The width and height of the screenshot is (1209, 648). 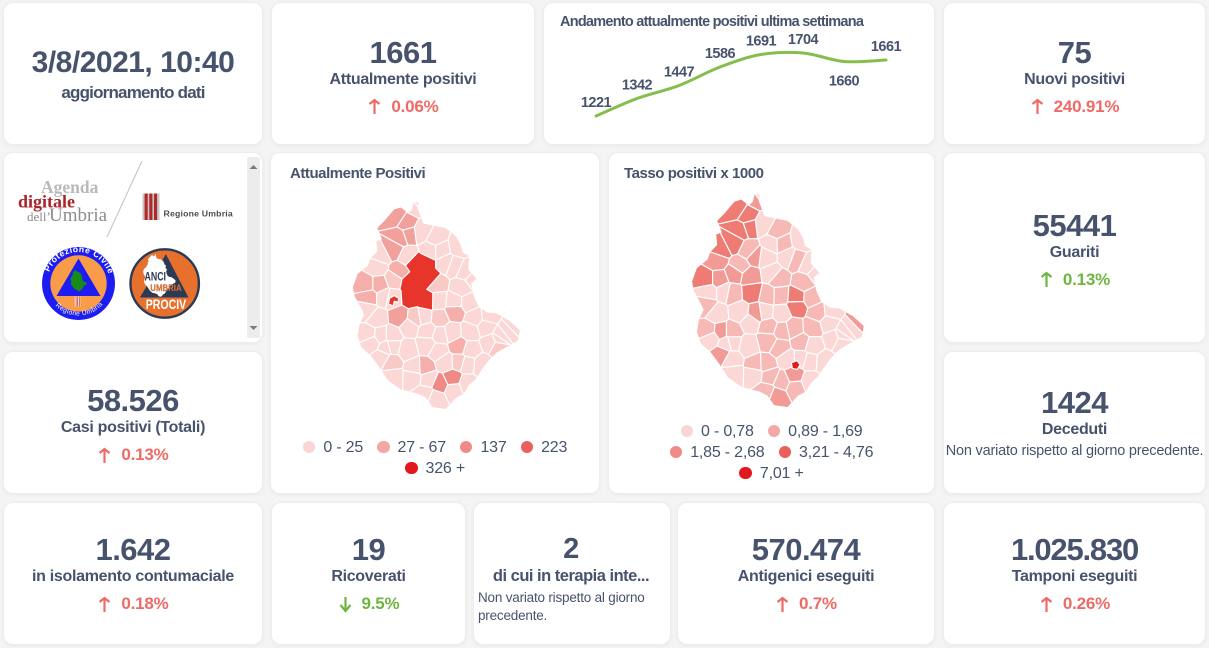 What do you see at coordinates (78, 215) in the screenshot?
I see `svg-text: Umbria` at bounding box center [78, 215].